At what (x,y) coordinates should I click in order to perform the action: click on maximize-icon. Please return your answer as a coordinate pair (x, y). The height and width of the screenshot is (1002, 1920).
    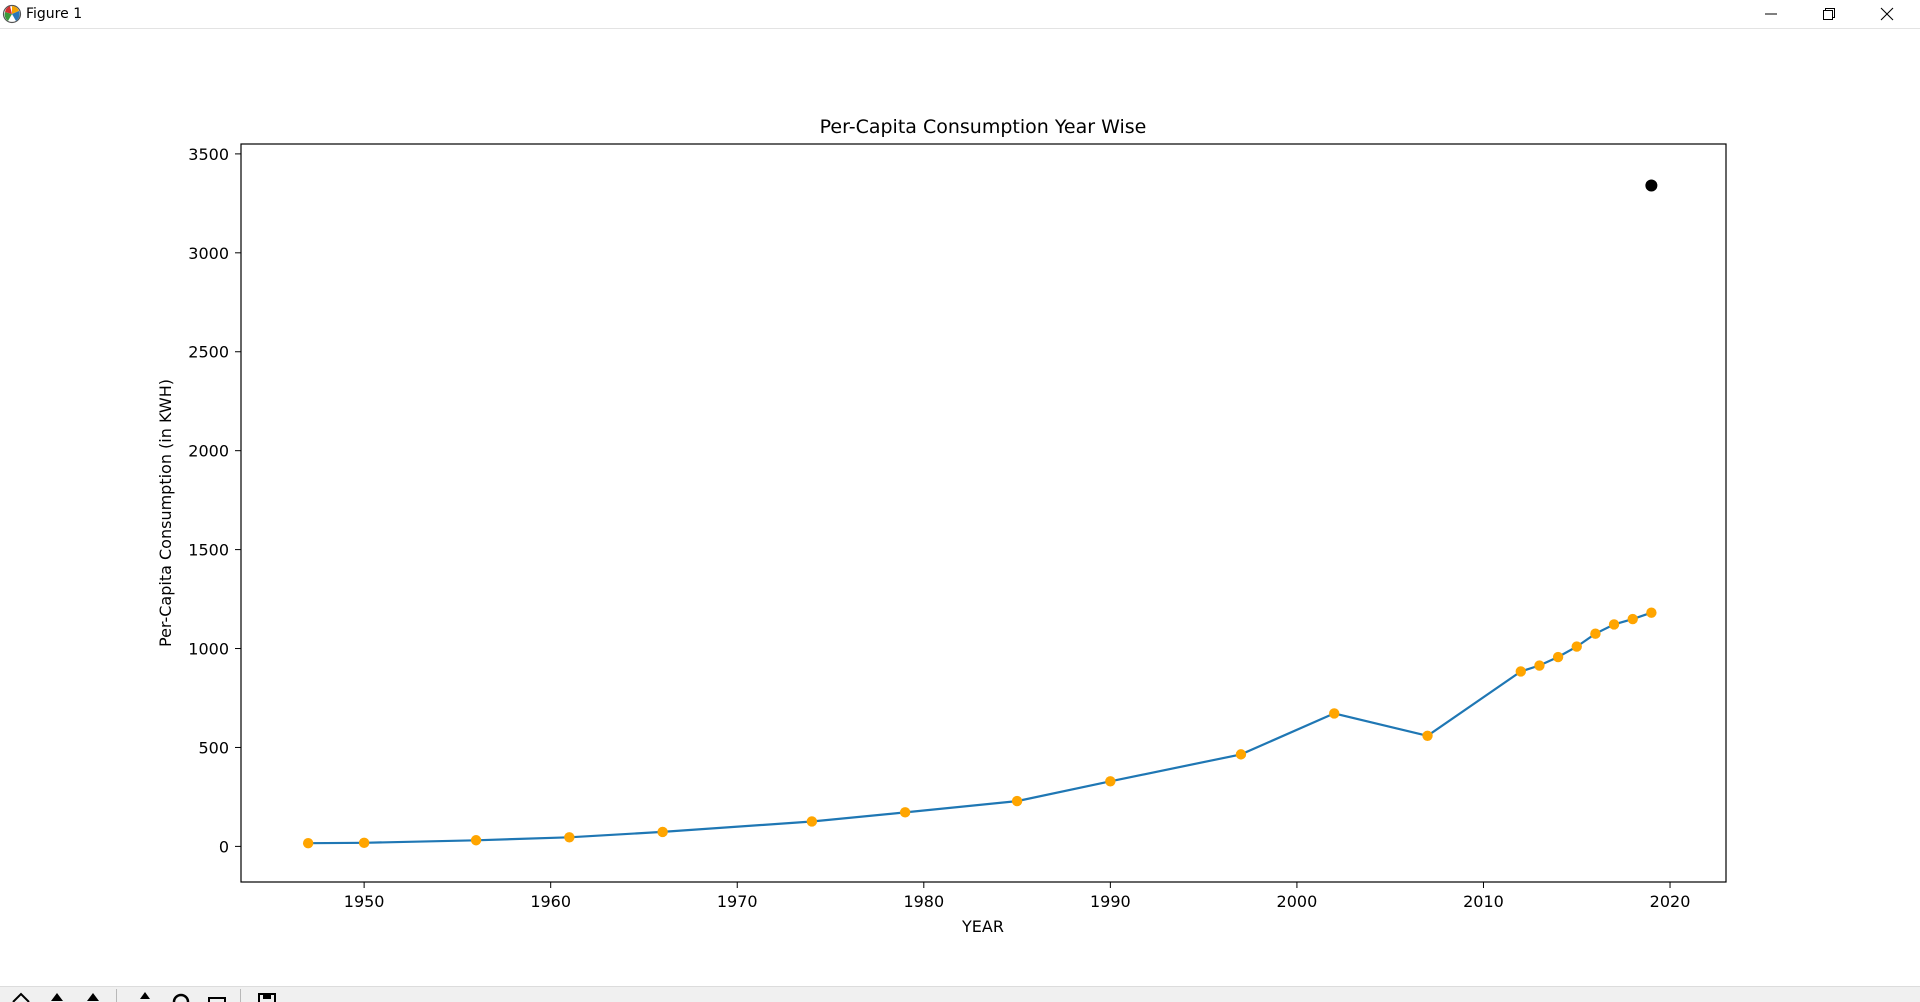
    Looking at the image, I should click on (1829, 14).